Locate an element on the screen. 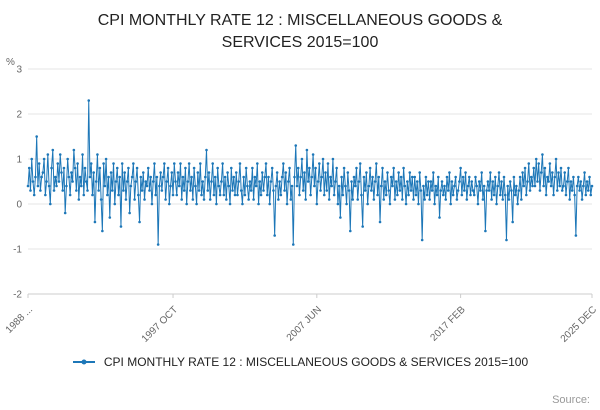 Image resolution: width=600 pixels, height=410 pixels. x-tick-label: 1997 OCT is located at coordinates (160, 325).